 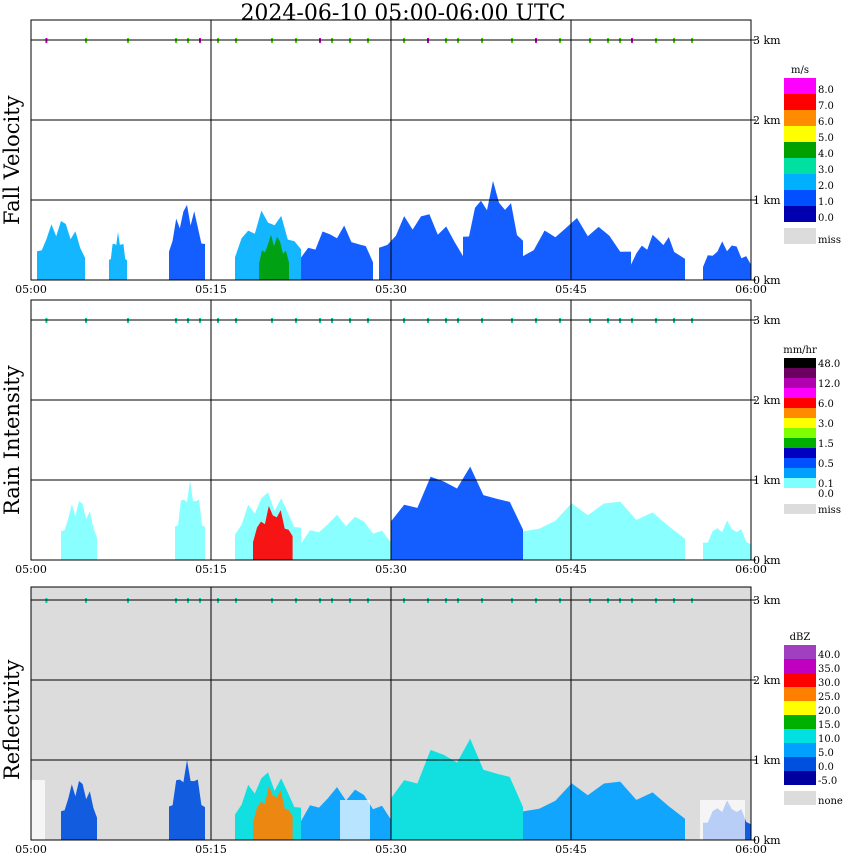 What do you see at coordinates (829, 739) in the screenshot?
I see `legend-label: 10.0` at bounding box center [829, 739].